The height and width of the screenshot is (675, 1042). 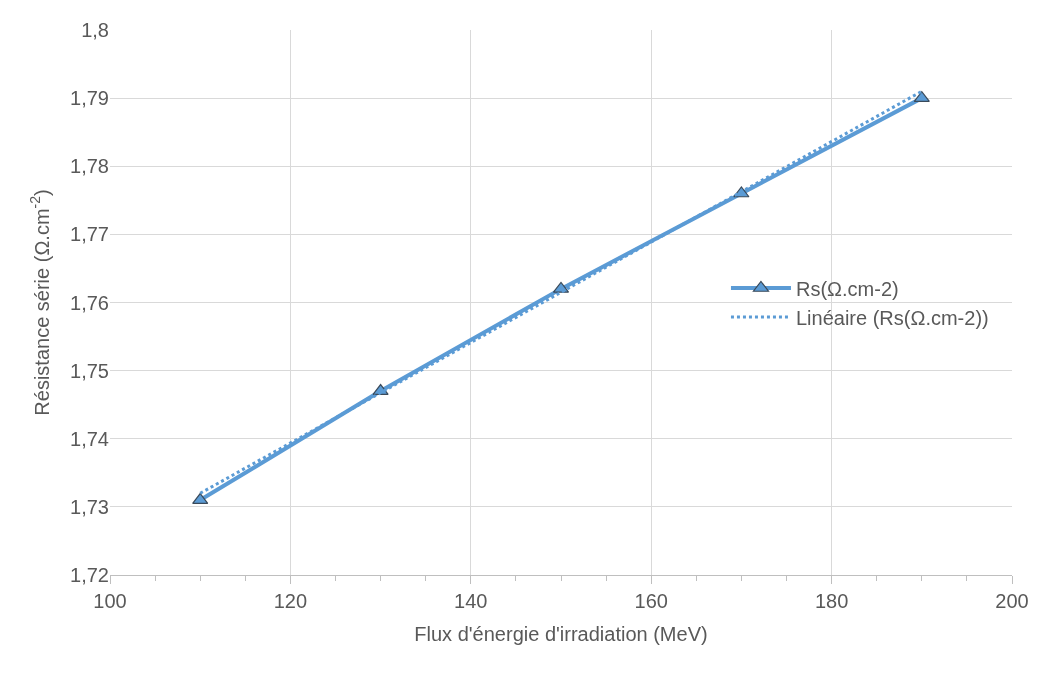 What do you see at coordinates (89, 438) in the screenshot?
I see `y-tick-label: 1,74` at bounding box center [89, 438].